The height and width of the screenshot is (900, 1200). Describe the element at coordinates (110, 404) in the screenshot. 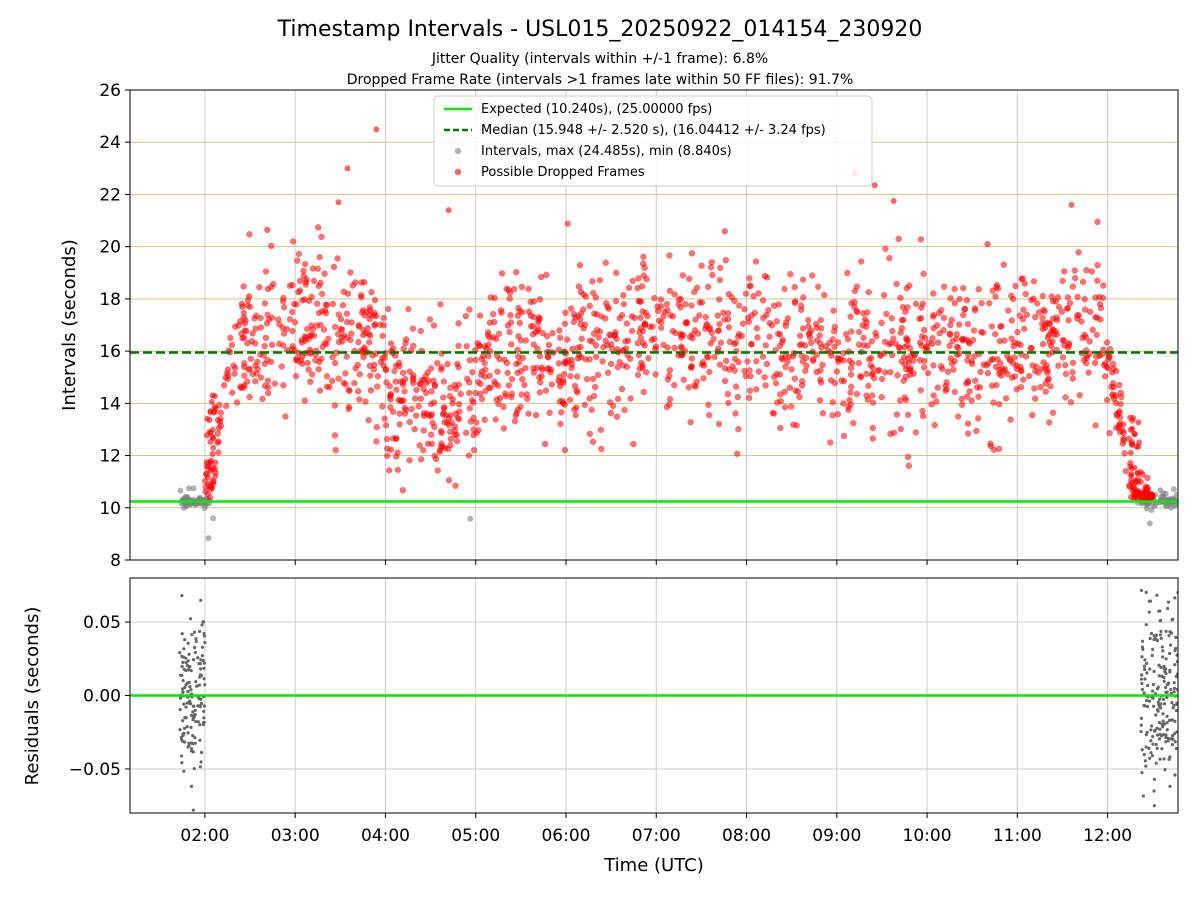

I see `intervals-y-tick-label: 14` at that location.